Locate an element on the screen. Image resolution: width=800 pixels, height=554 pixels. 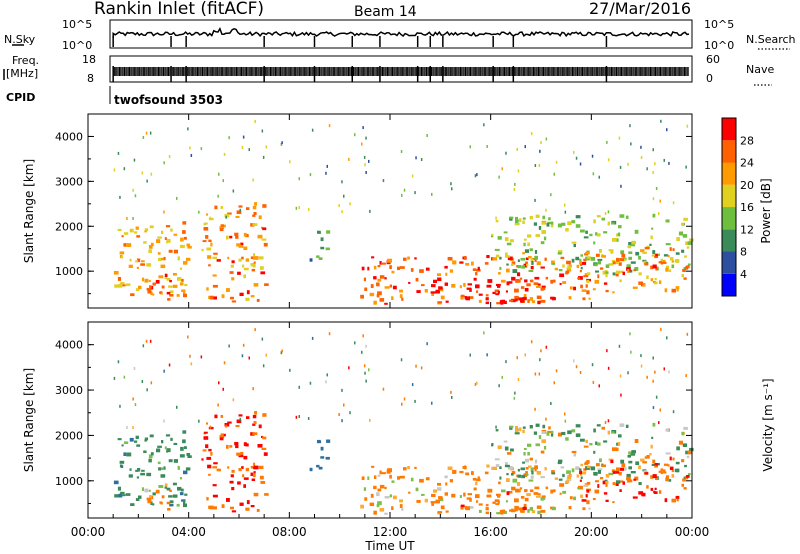
colorbar-segment is located at coordinates (729, 262).